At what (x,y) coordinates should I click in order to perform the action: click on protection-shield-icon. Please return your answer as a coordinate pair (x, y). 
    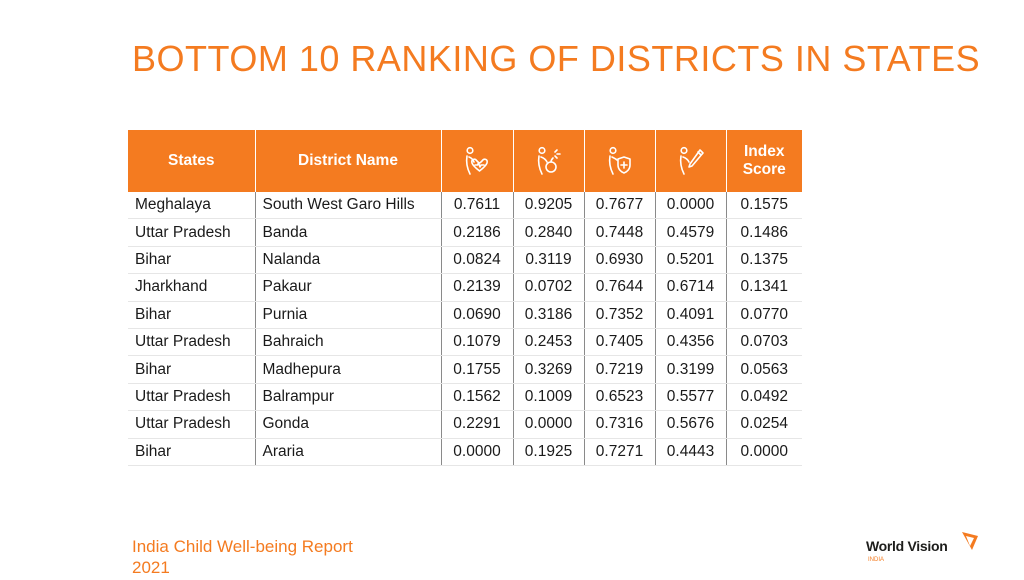
    Looking at the image, I should click on (620, 161).